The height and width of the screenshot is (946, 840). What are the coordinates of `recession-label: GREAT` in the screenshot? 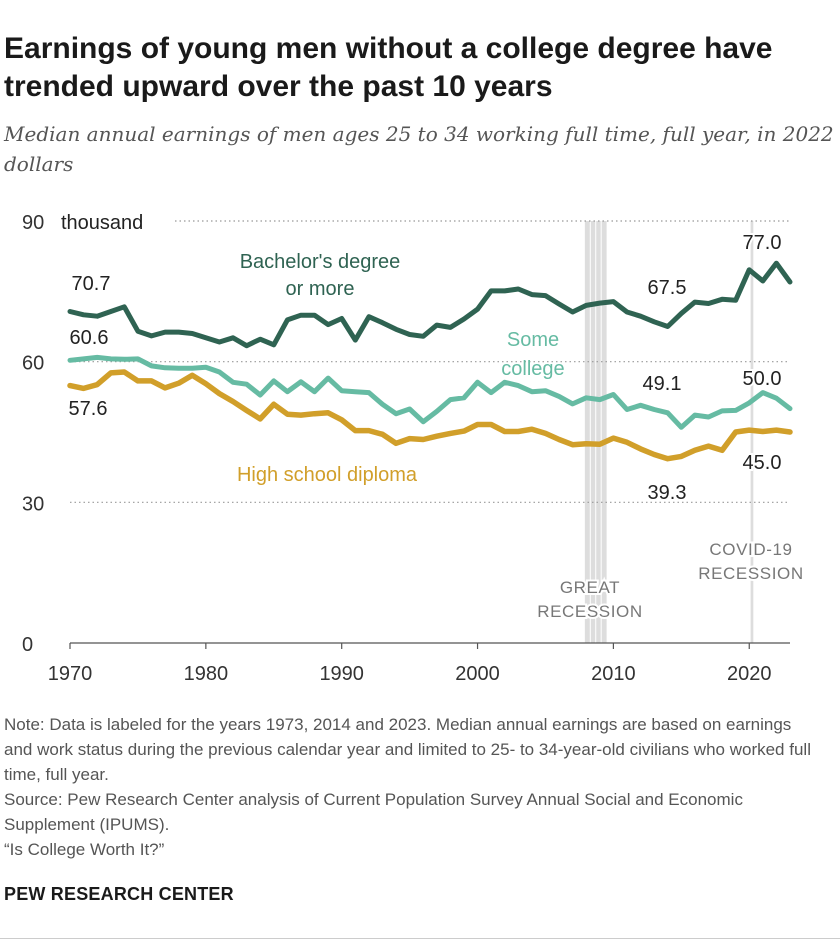 It's located at (590, 587).